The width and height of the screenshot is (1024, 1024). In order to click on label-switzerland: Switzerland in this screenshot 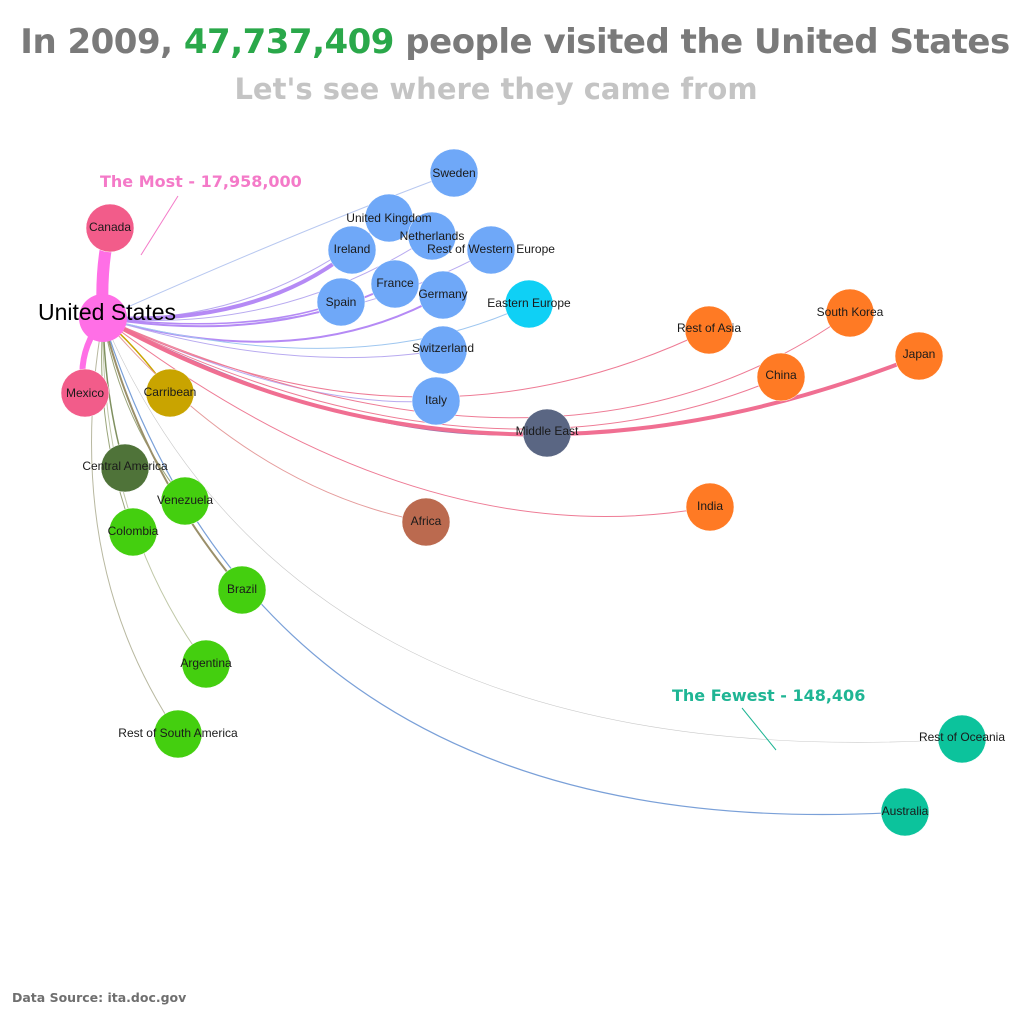, I will do `click(443, 348)`.